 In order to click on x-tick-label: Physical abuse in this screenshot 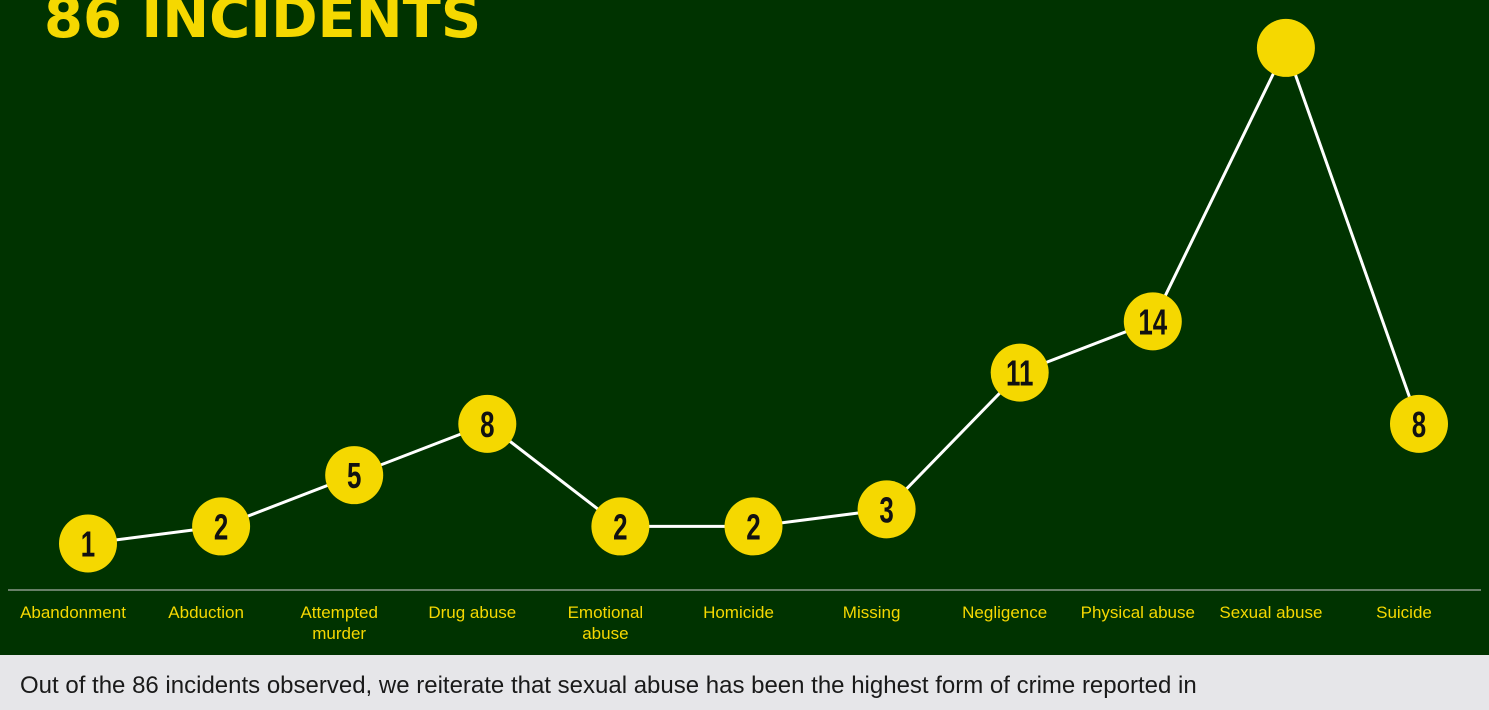, I will do `click(1138, 612)`.